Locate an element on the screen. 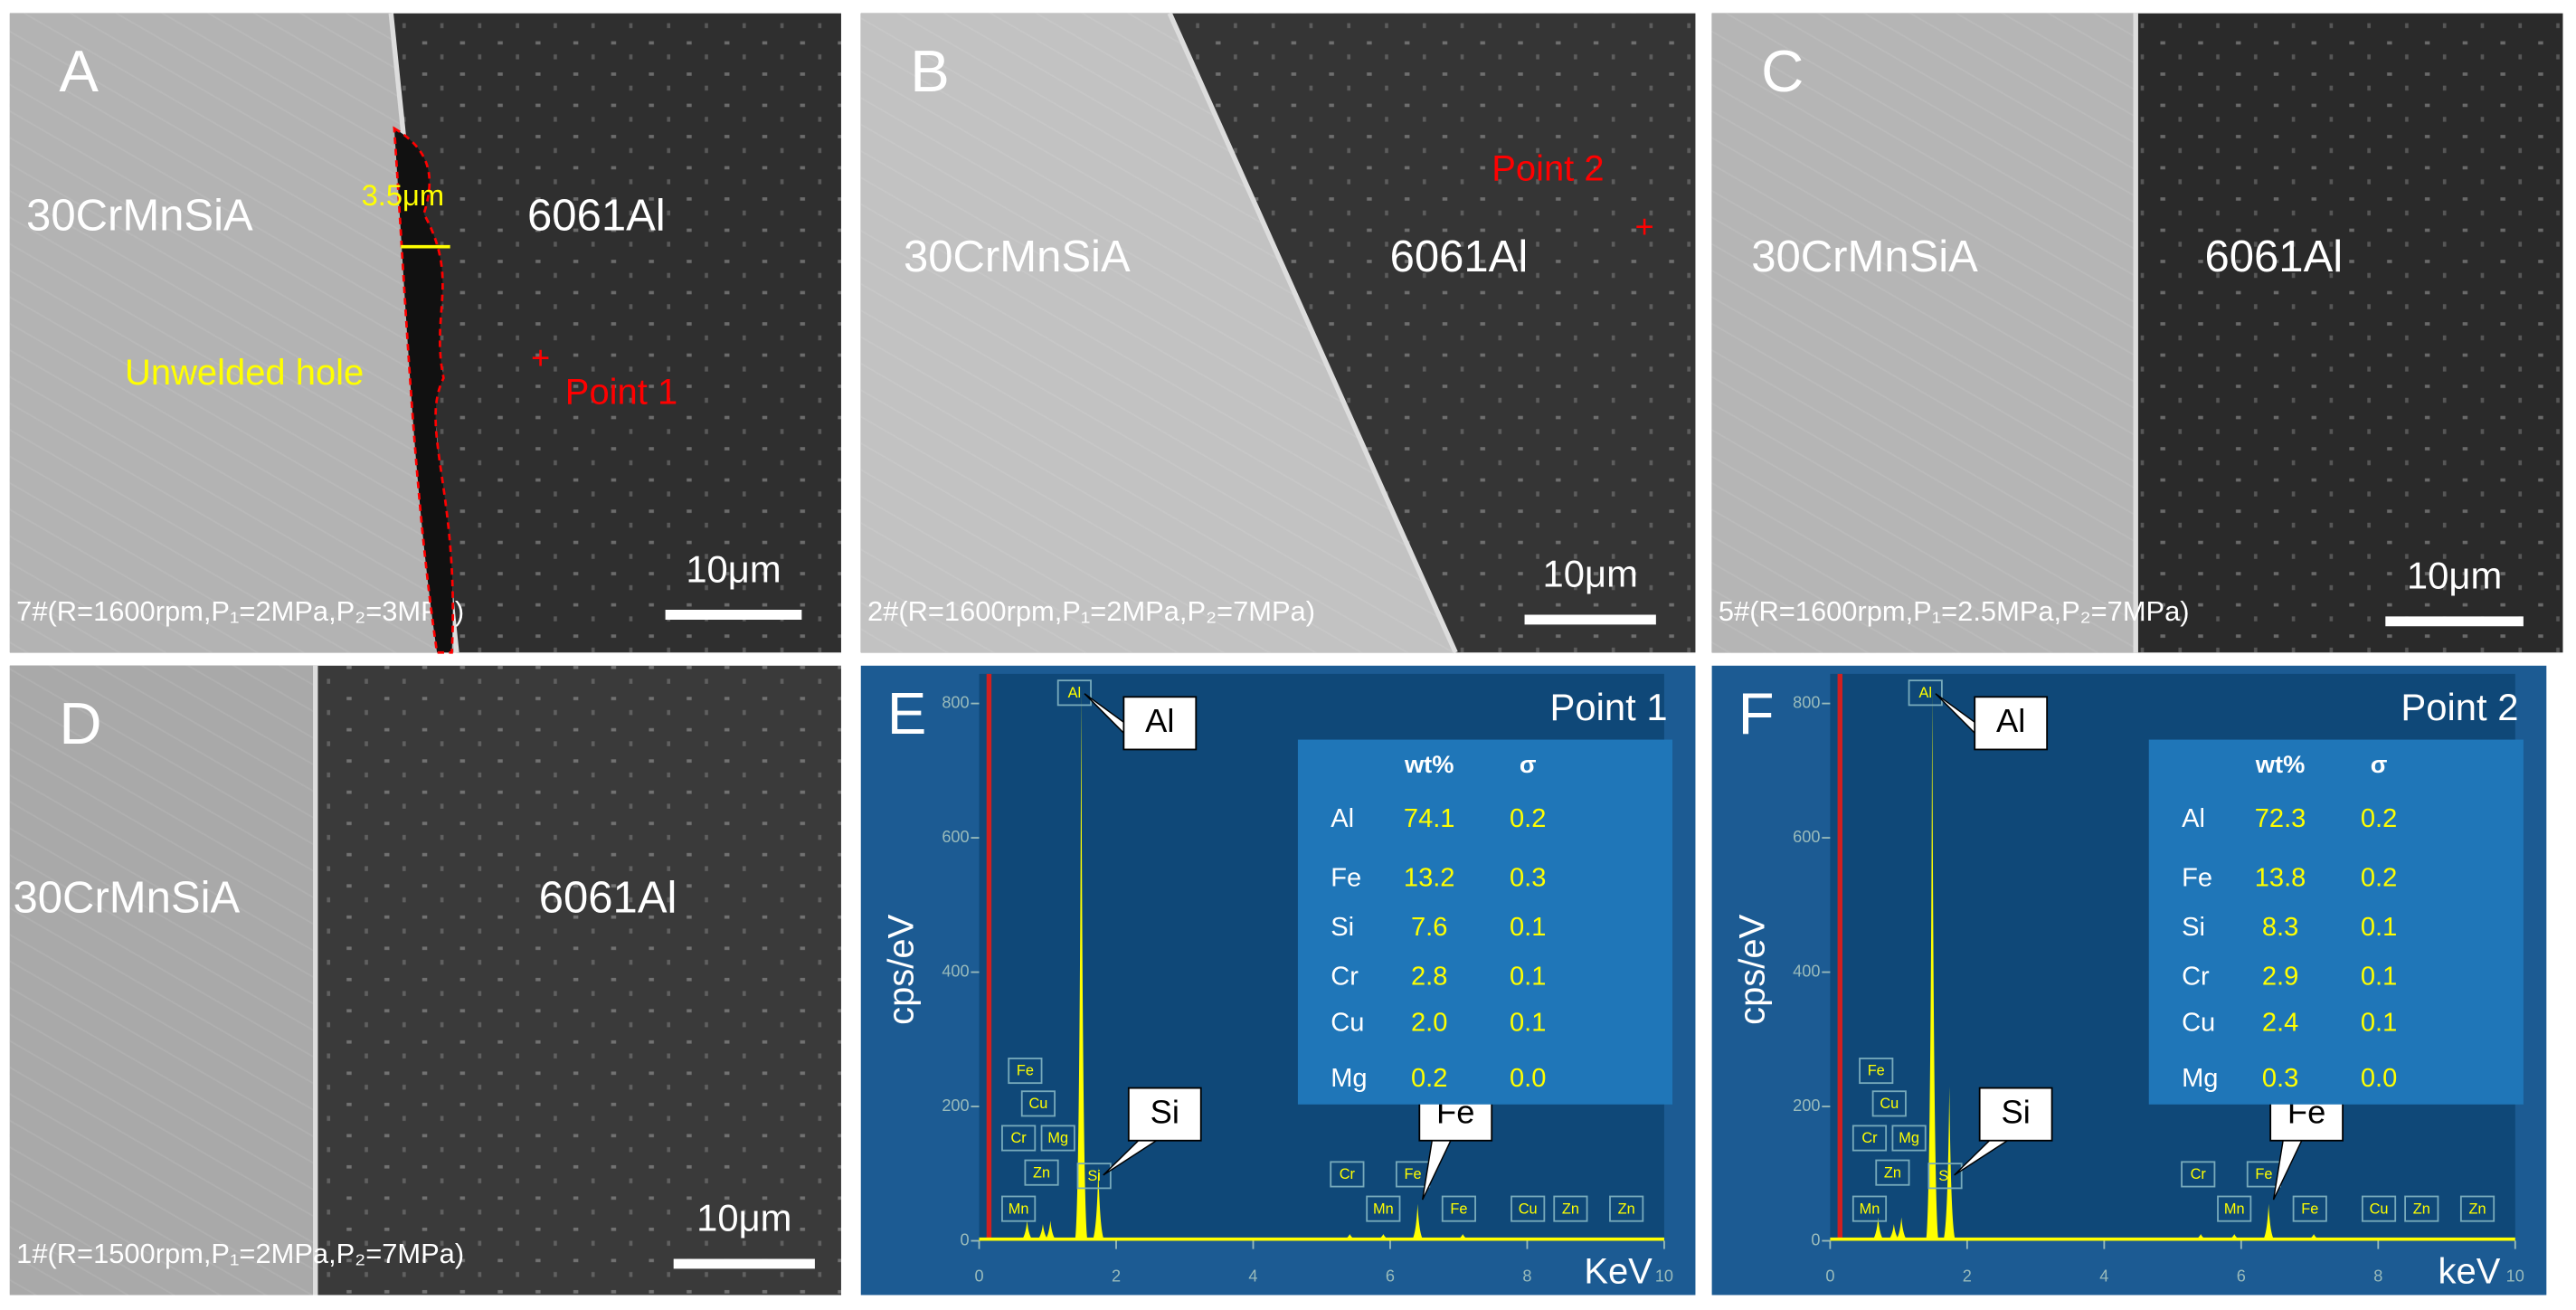  x-axis-label: KeV is located at coordinates (1618, 1271).